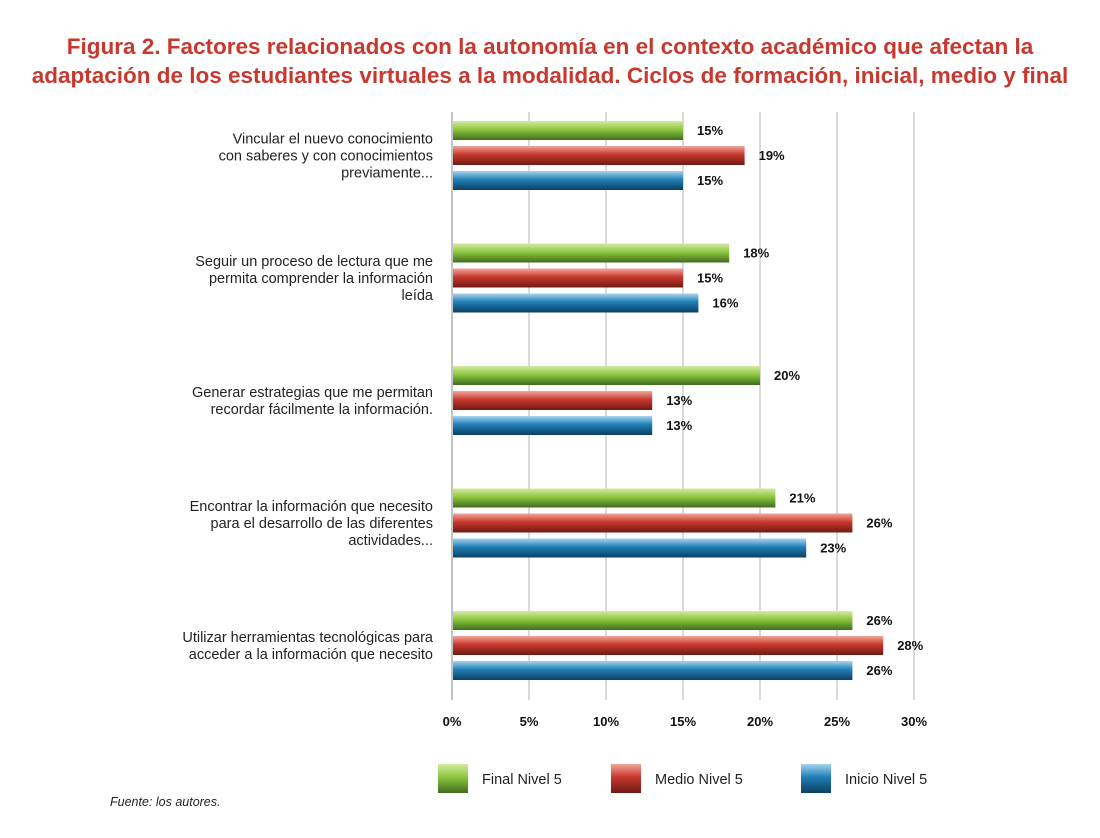 Image resolution: width=1100 pixels, height=838 pixels. What do you see at coordinates (756, 253) in the screenshot?
I see `data-label: 18%` at bounding box center [756, 253].